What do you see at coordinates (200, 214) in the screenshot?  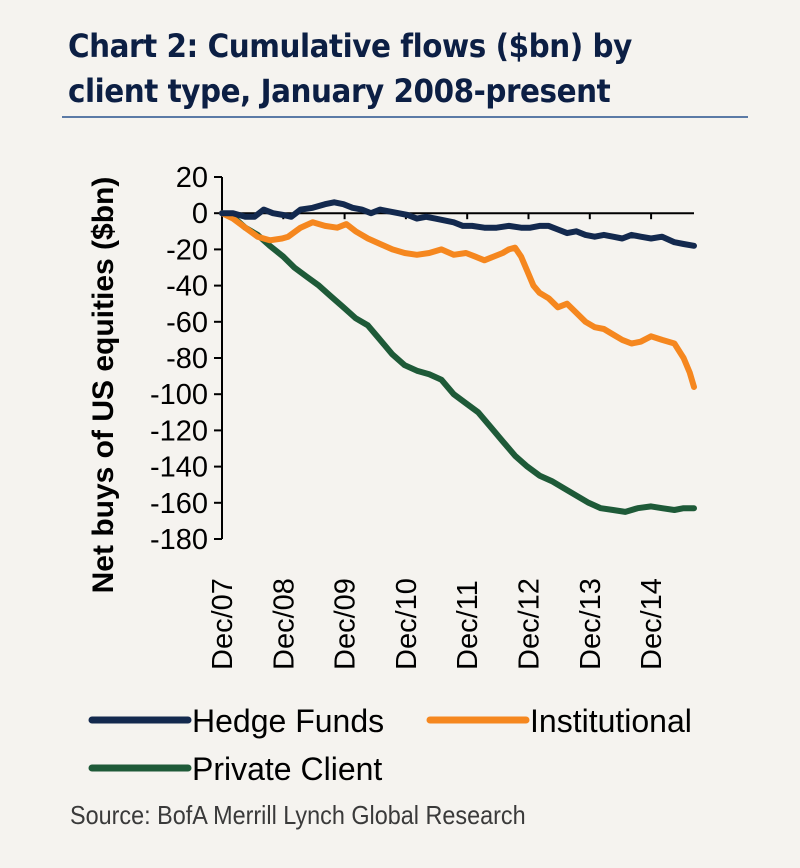 I see `y-tick-label: 0` at bounding box center [200, 214].